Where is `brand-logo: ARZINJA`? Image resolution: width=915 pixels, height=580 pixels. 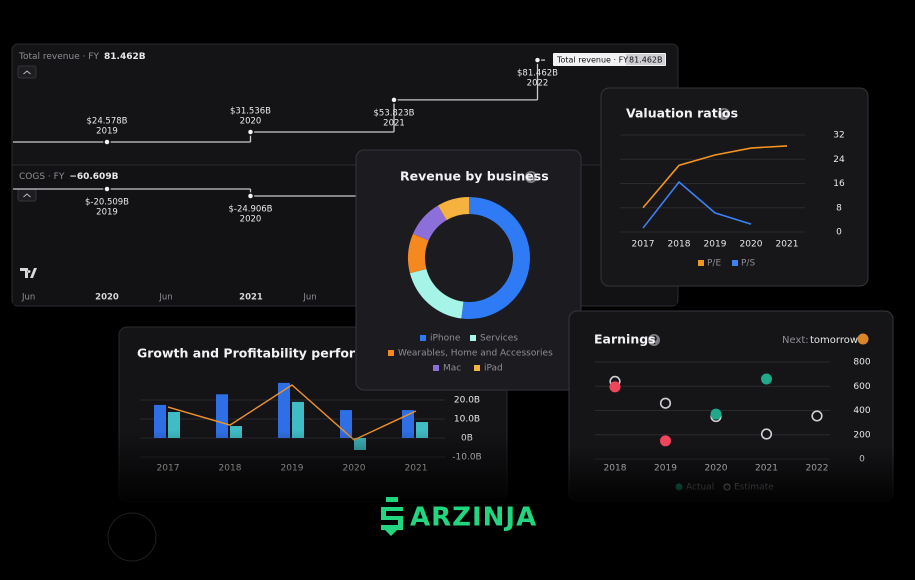
brand-logo: ARZINJA is located at coordinates (458, 516).